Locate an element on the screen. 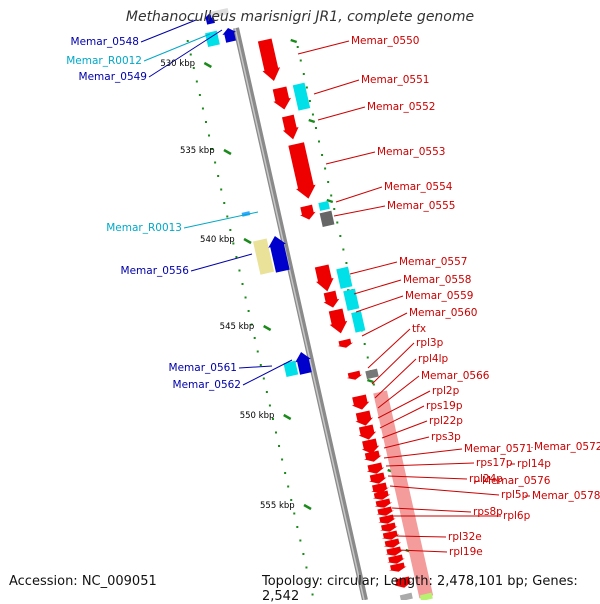 The width and height of the screenshot is (600, 604). gene-label-memar-0548: Memar_0548 is located at coordinates (104, 42).